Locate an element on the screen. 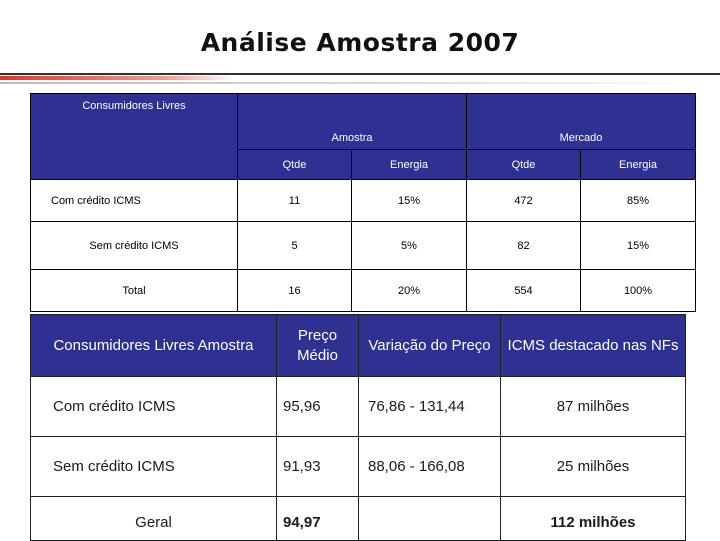 This screenshot has height=541, width=720. header-preco-medio: Preço Médio is located at coordinates (317, 345).